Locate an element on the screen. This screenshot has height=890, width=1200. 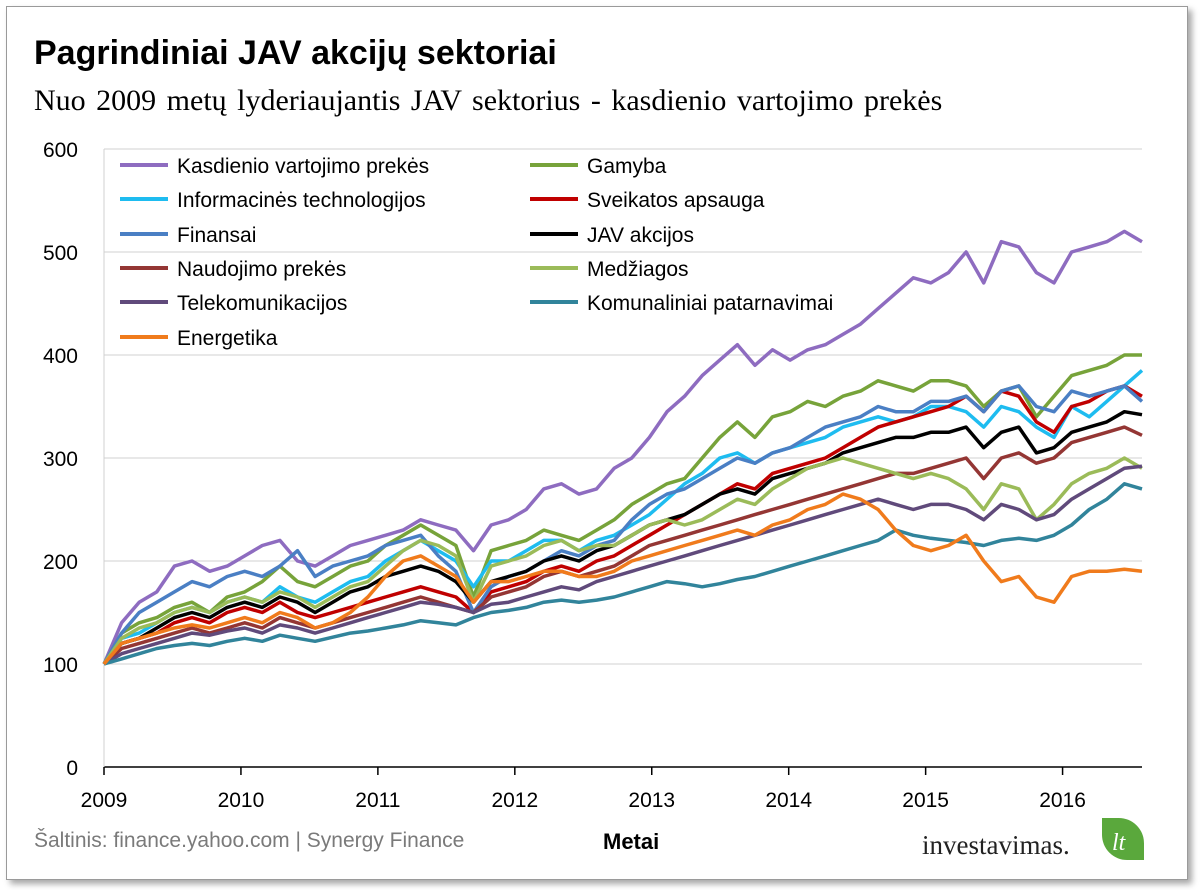
logo-leaf-text: lt is located at coordinates (1119, 843).